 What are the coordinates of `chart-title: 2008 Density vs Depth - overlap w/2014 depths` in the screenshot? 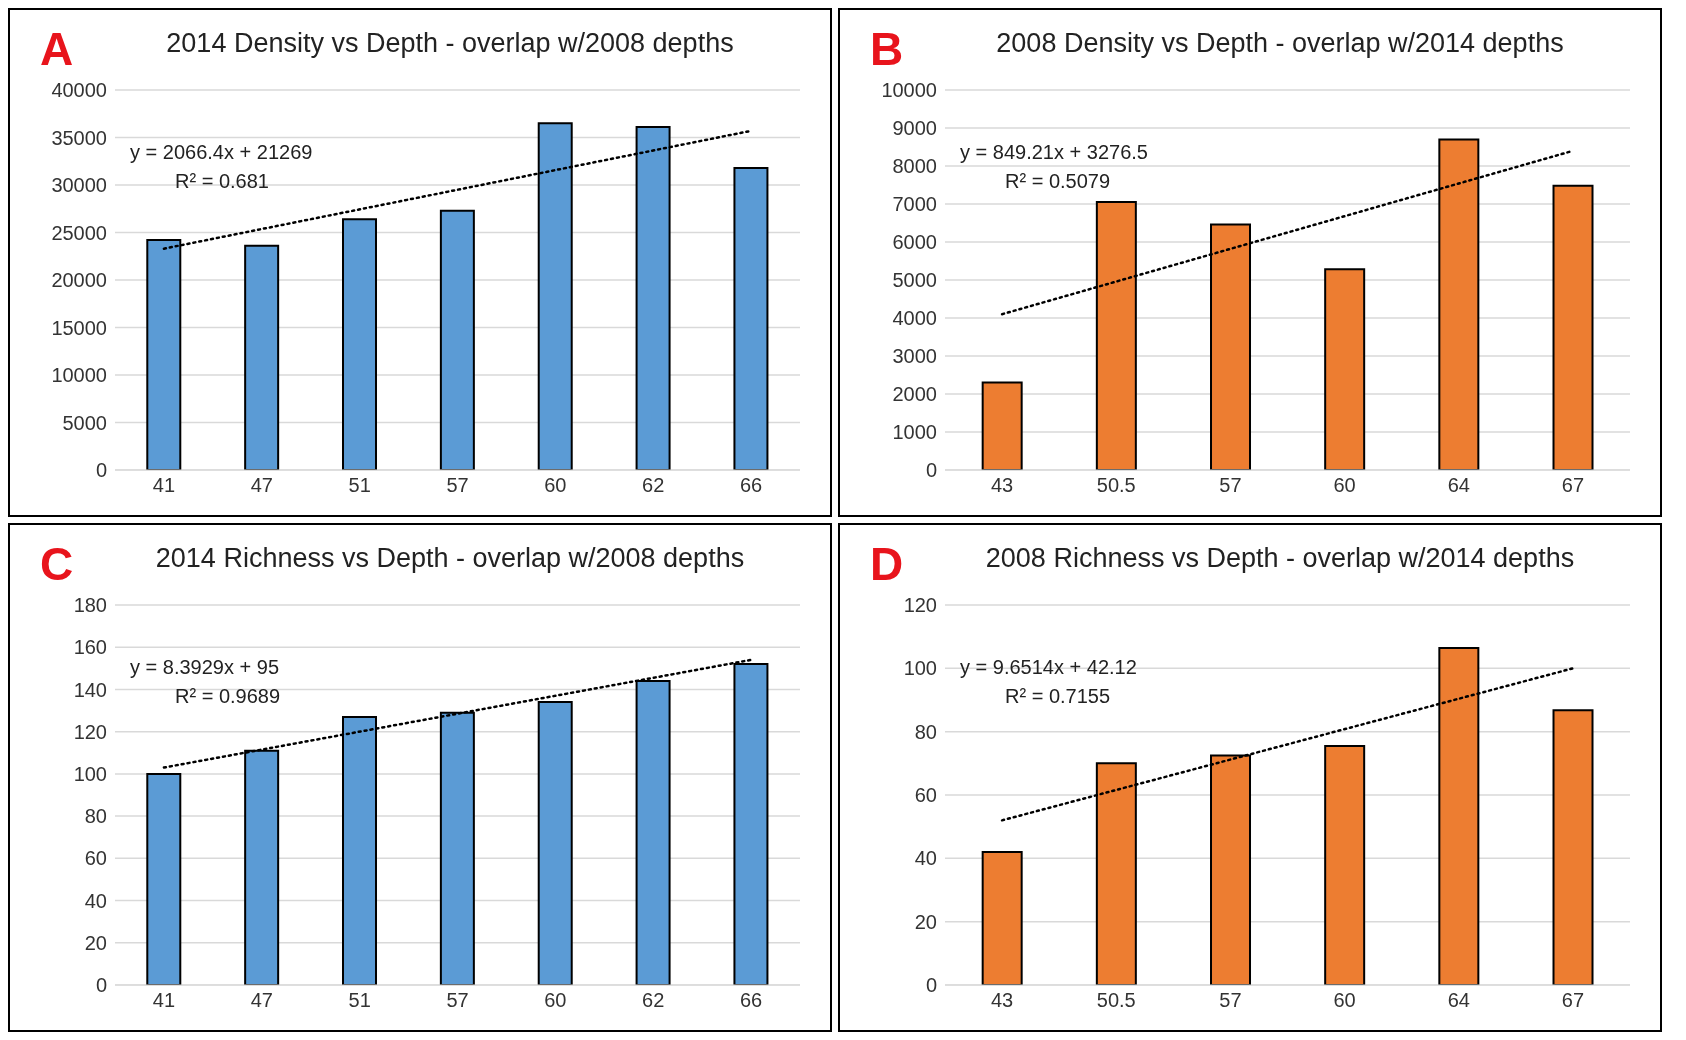 It's located at (1280, 43).